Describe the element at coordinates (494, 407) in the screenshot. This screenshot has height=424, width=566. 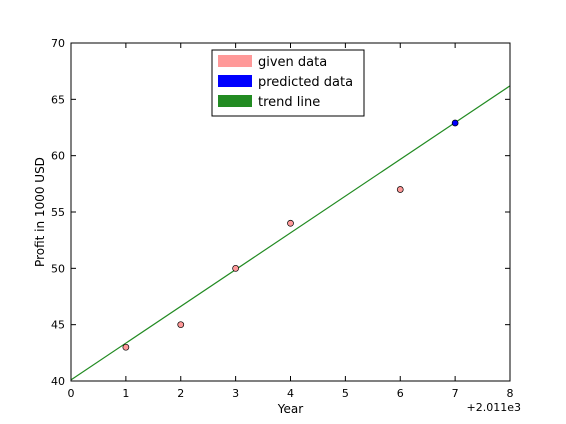
I see `x-axis-offset-label: +2.011e3` at that location.